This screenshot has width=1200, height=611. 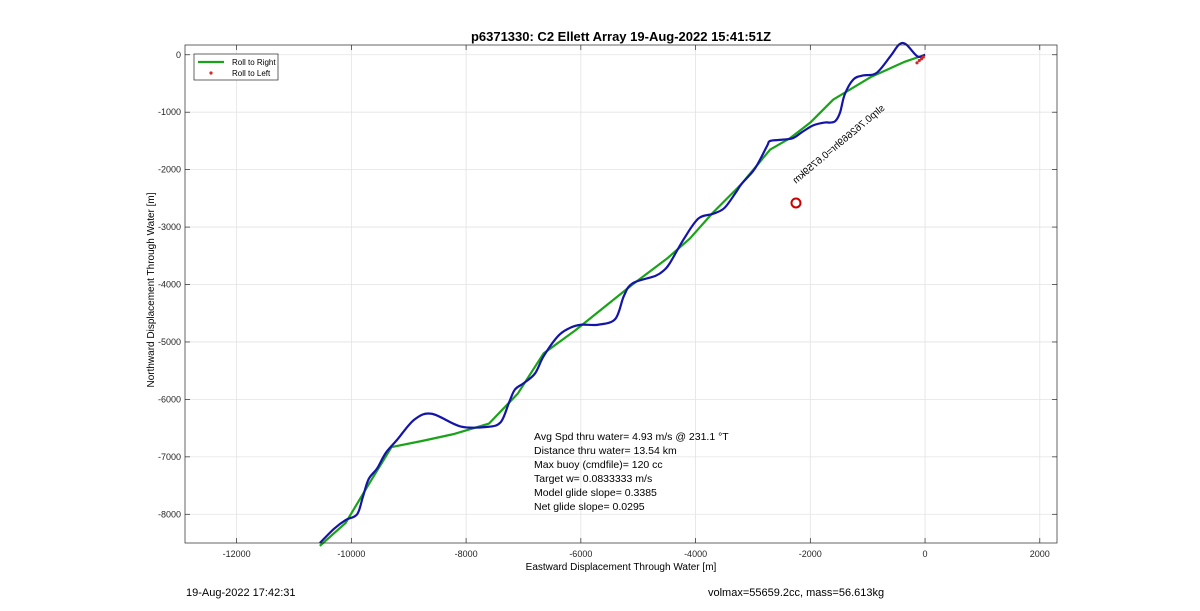 I want to click on x-tick-label: 0, so click(x=925, y=554).